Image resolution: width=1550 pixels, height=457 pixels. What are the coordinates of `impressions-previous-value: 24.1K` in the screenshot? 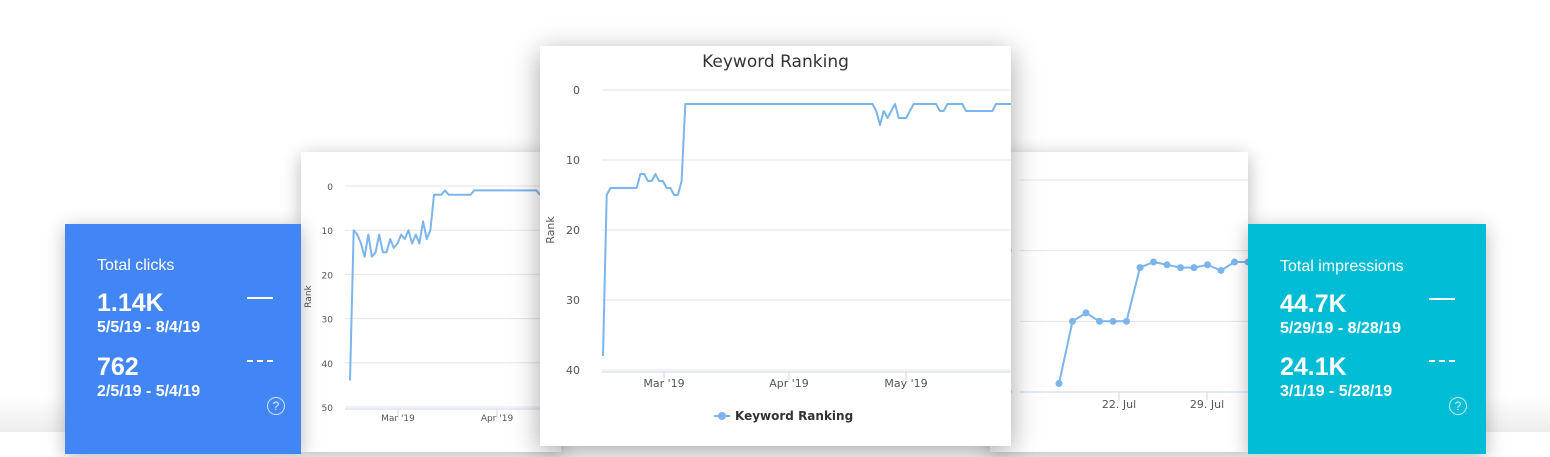 It's located at (1313, 367).